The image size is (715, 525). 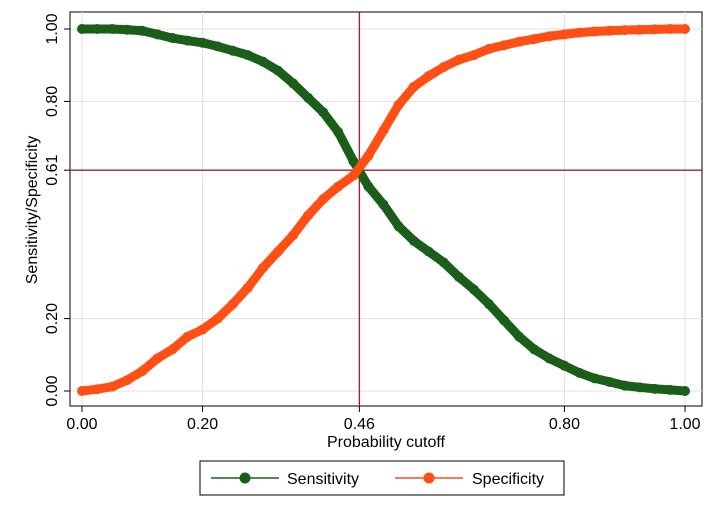 I want to click on legend-label-sensitivity: Sensitivity, so click(x=323, y=479).